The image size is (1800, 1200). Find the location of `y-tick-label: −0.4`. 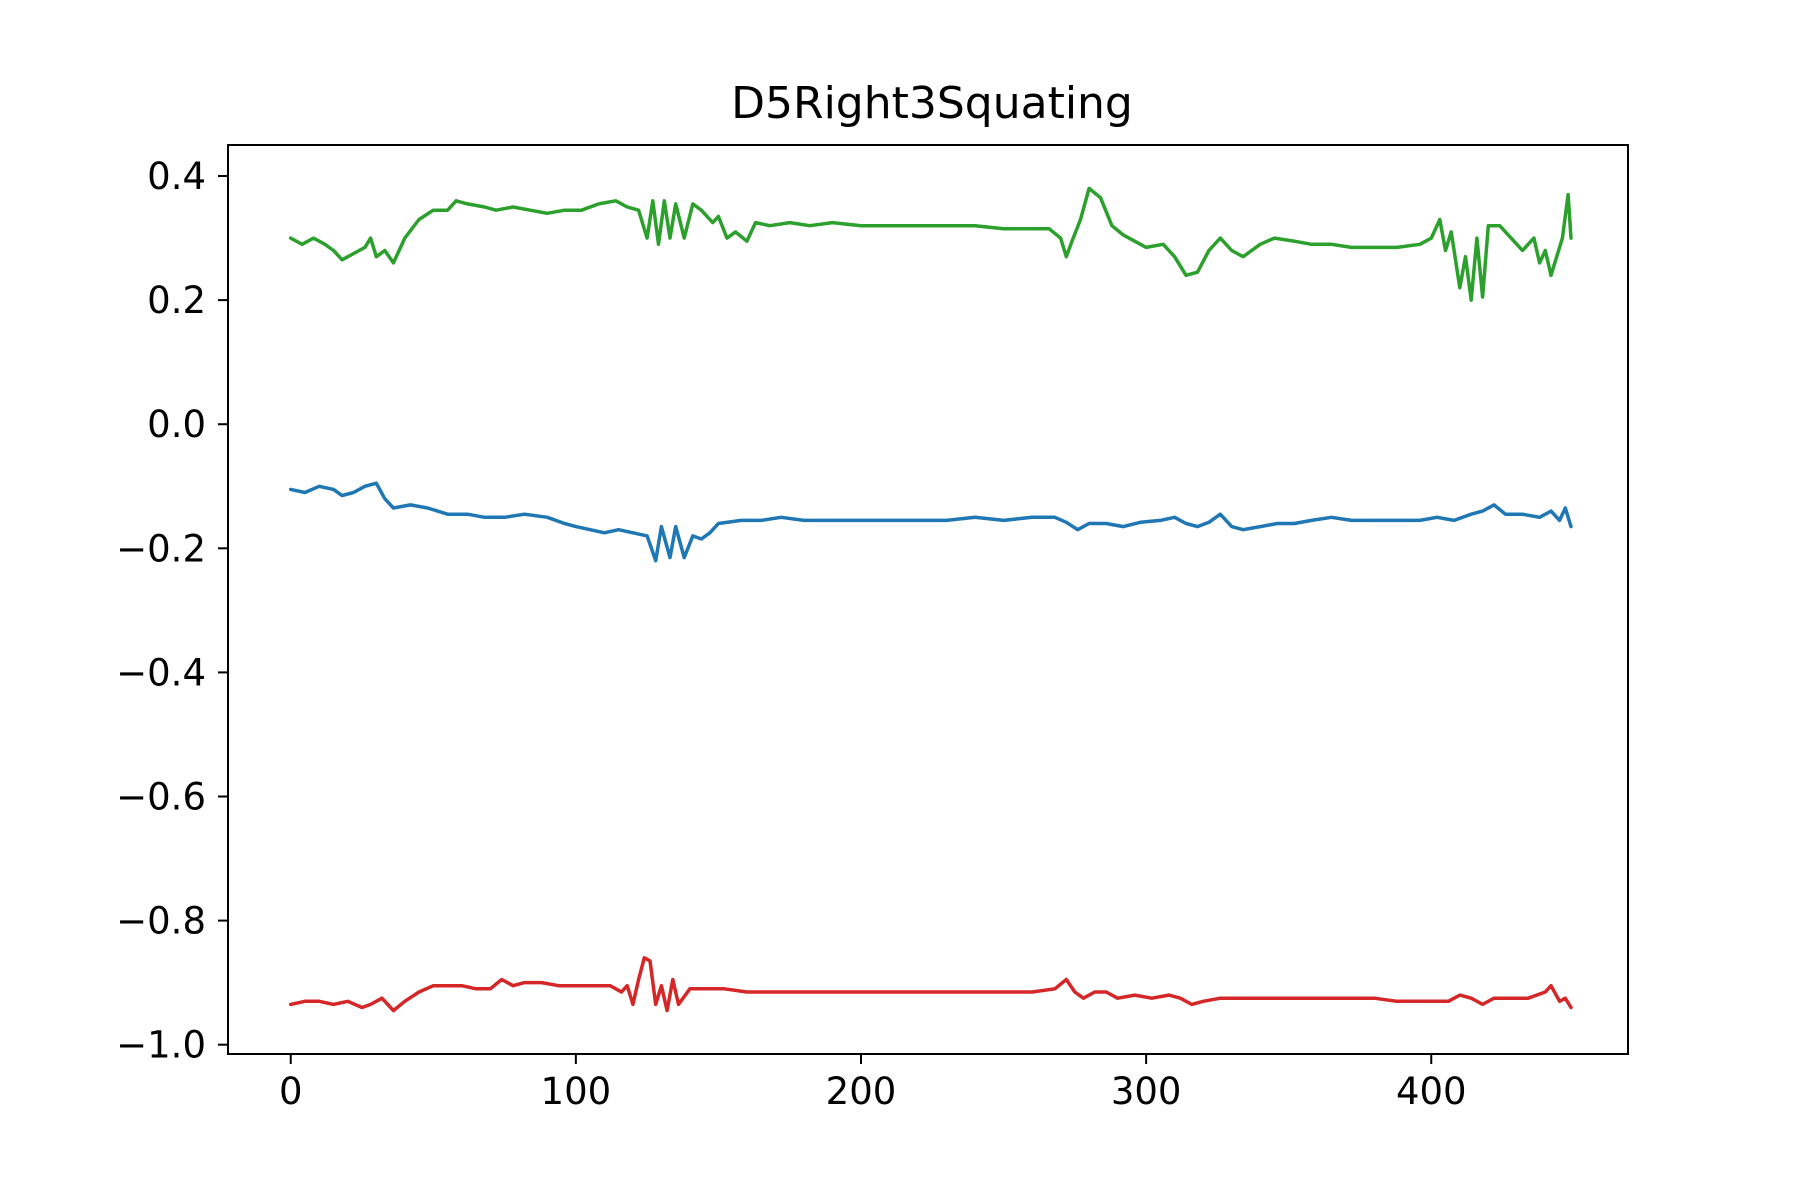

y-tick-label: −0.4 is located at coordinates (161, 672).